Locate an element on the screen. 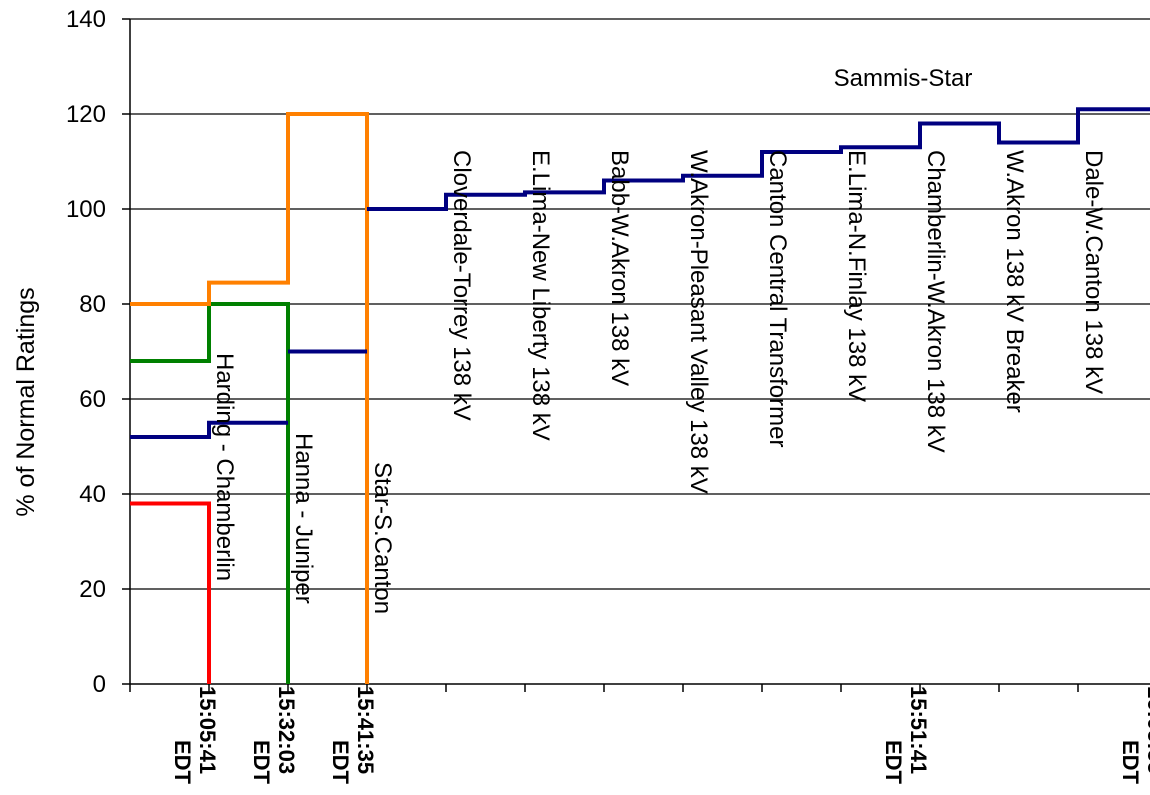  y-tick-label: 60 is located at coordinates (92, 399).